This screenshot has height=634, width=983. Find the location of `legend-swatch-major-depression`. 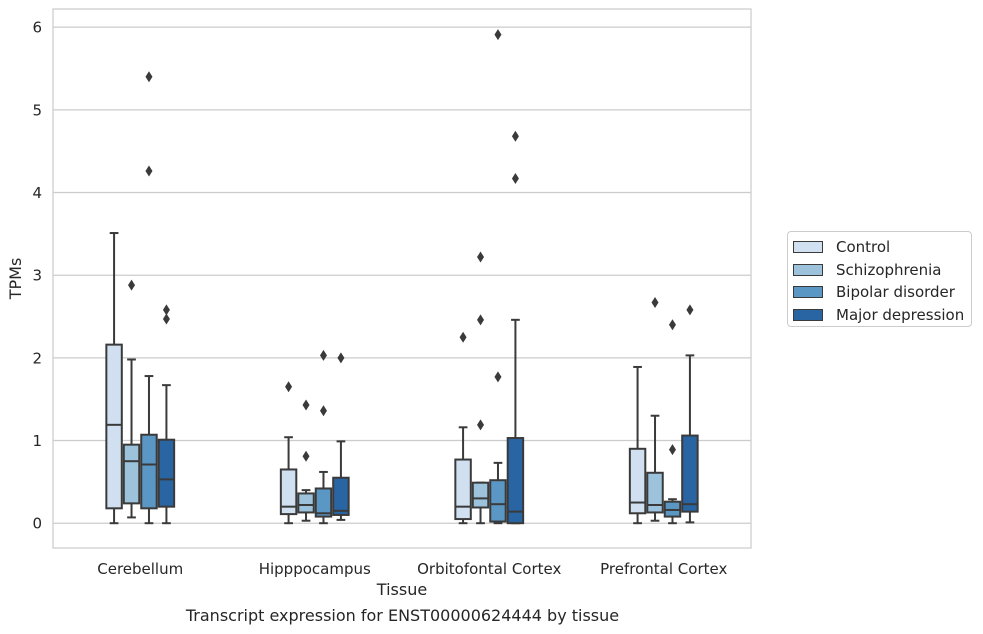

legend-swatch-major-depression is located at coordinates (808, 314).